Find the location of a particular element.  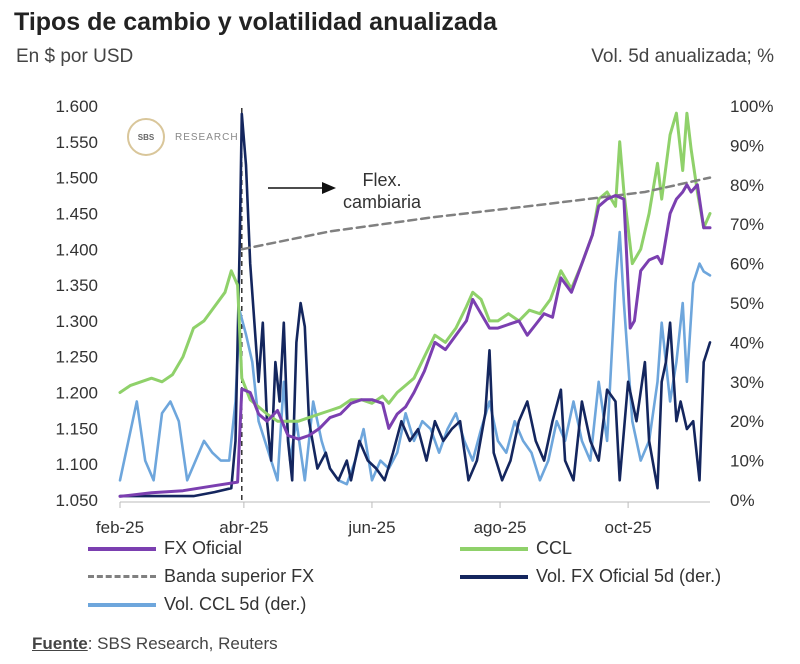

sbs-logo: SBS RESEARCH is located at coordinates (183, 137).